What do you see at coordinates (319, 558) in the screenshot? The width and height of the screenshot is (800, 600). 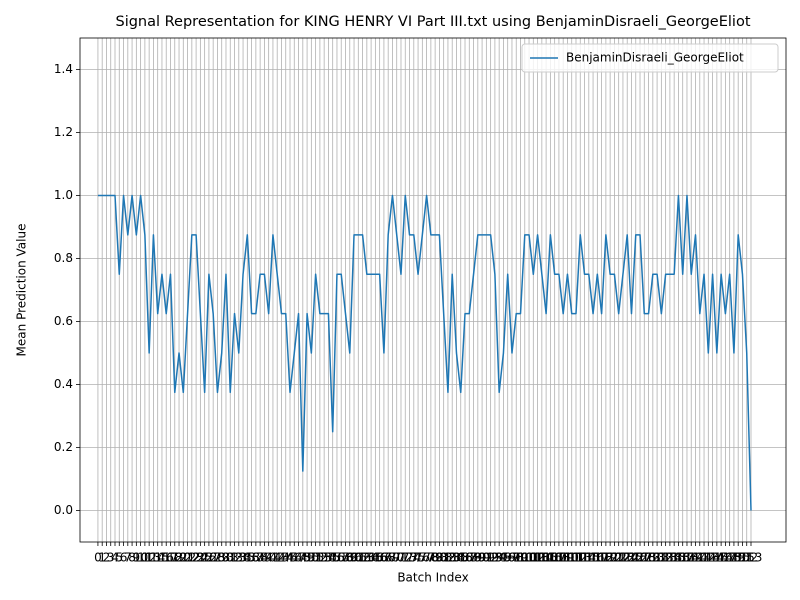 I see `x-tick-label: 52` at bounding box center [319, 558].